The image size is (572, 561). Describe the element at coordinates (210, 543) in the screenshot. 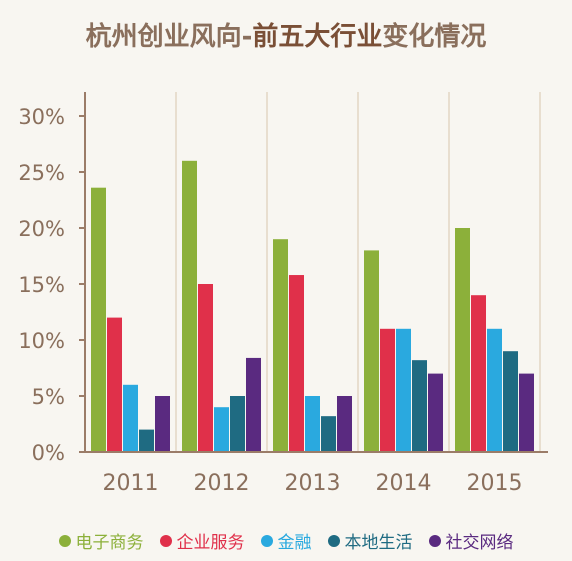

I see `legend-label: 企业服务` at that location.